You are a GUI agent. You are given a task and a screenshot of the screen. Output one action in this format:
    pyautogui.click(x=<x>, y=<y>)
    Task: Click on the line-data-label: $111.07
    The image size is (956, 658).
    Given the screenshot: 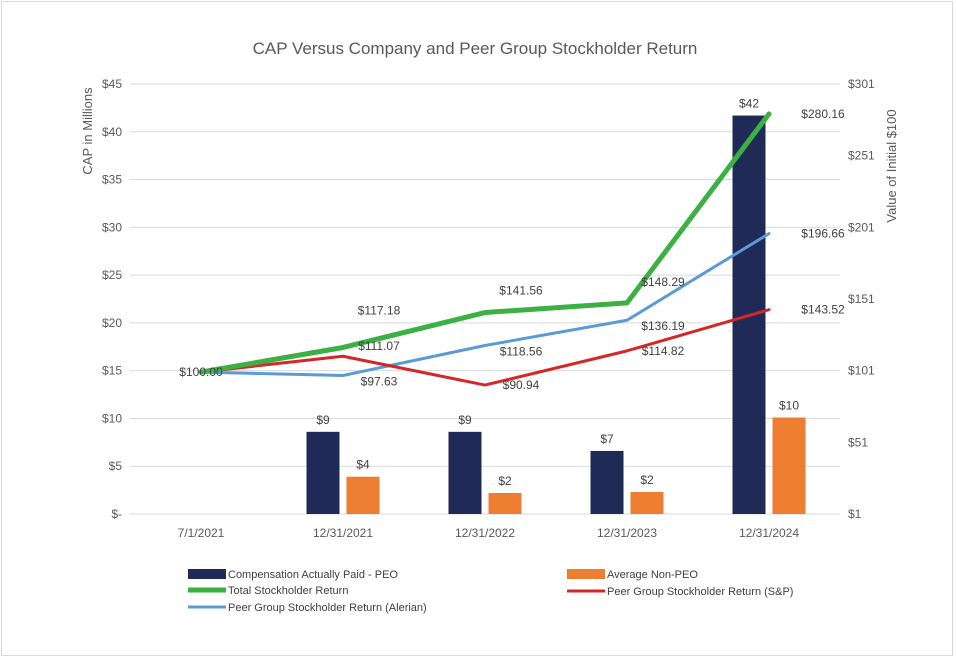 What is the action you would take?
    pyautogui.click(x=379, y=346)
    